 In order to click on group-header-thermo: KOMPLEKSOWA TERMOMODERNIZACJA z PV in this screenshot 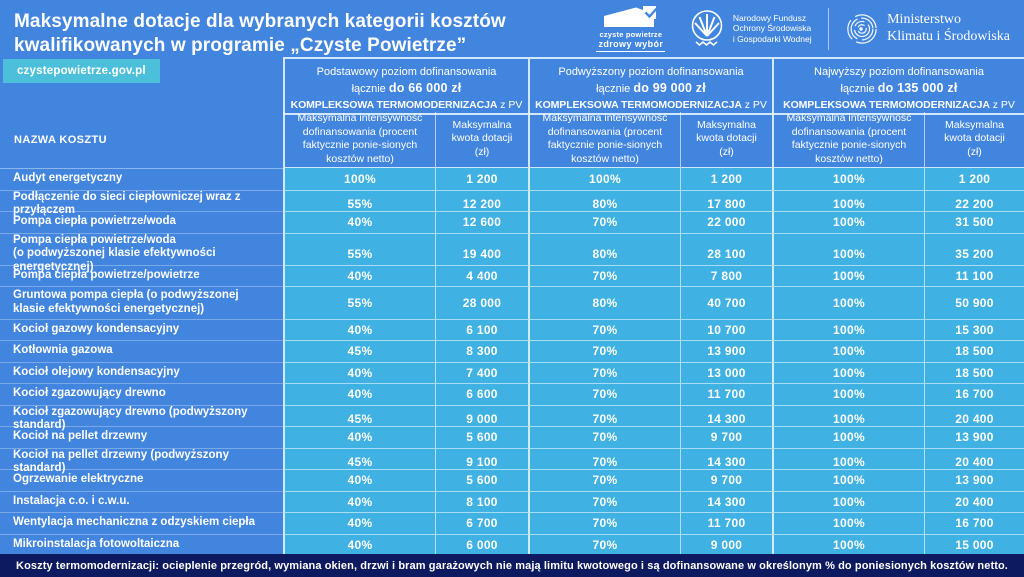, I will do `click(651, 104)`.